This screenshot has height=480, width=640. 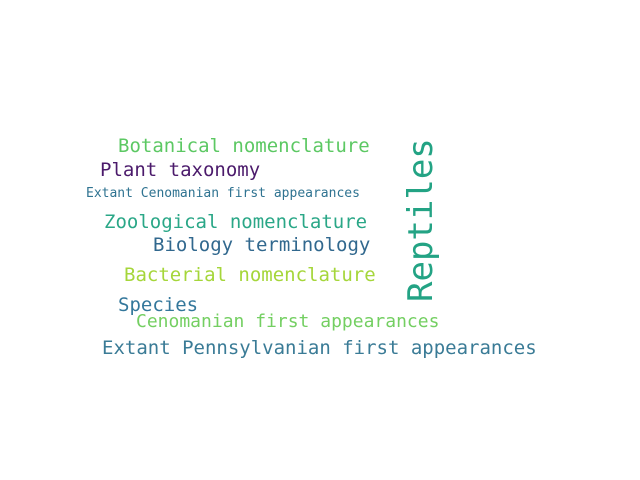 What do you see at coordinates (244, 146) in the screenshot?
I see `word-botanical-nomenclature: Botanical nomenclature` at bounding box center [244, 146].